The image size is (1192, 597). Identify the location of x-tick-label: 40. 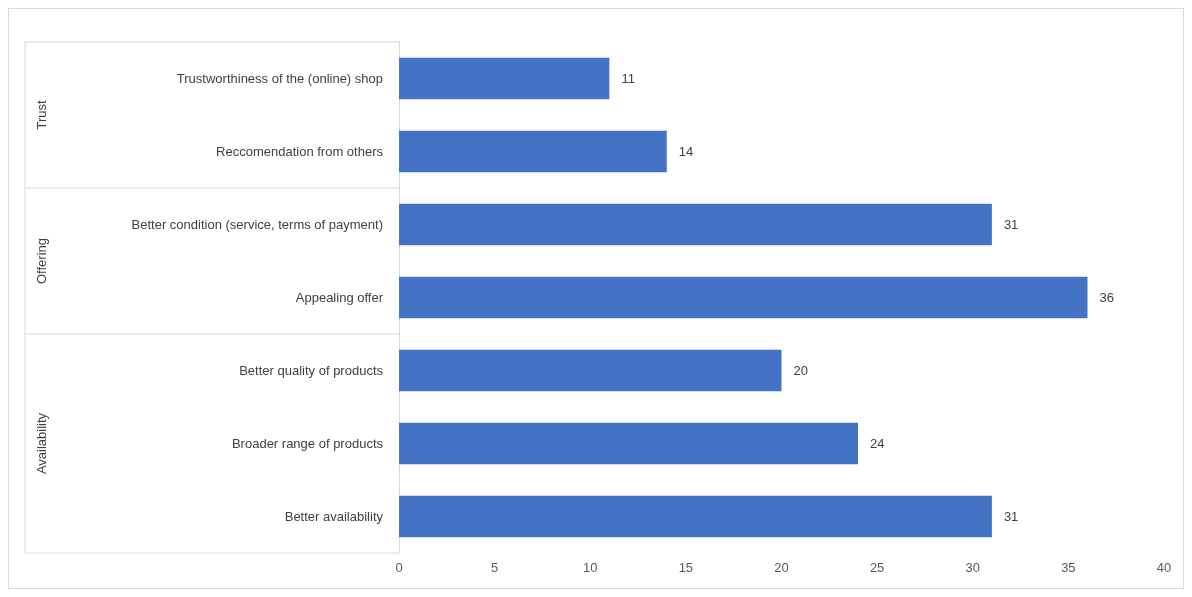
(1164, 567).